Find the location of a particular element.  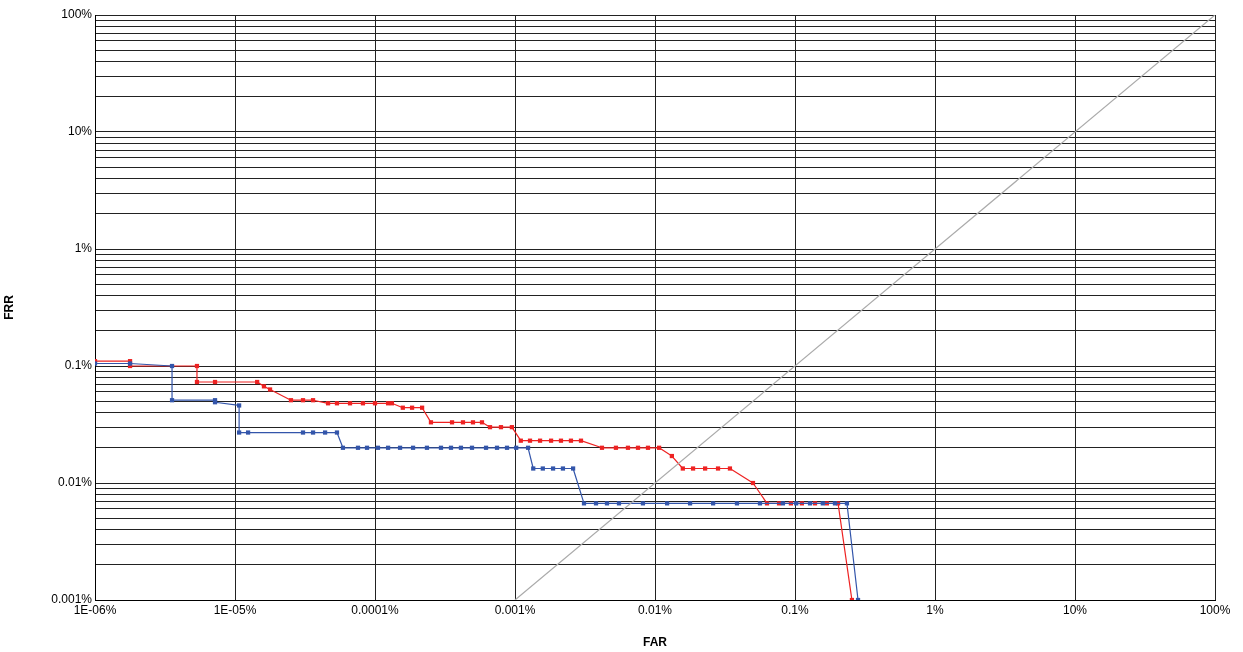

x-tick-label: 10% is located at coordinates (1075, 609).